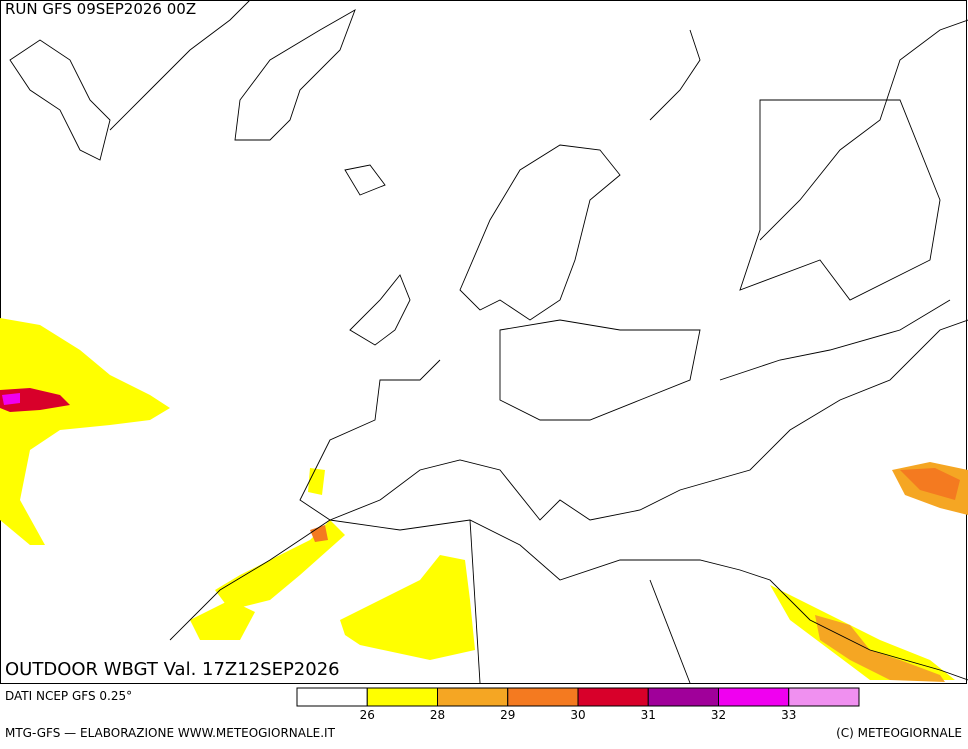 The image size is (968, 749). I want to click on color-legend: 26 28 29 30 31 32 33, so click(578, 704).